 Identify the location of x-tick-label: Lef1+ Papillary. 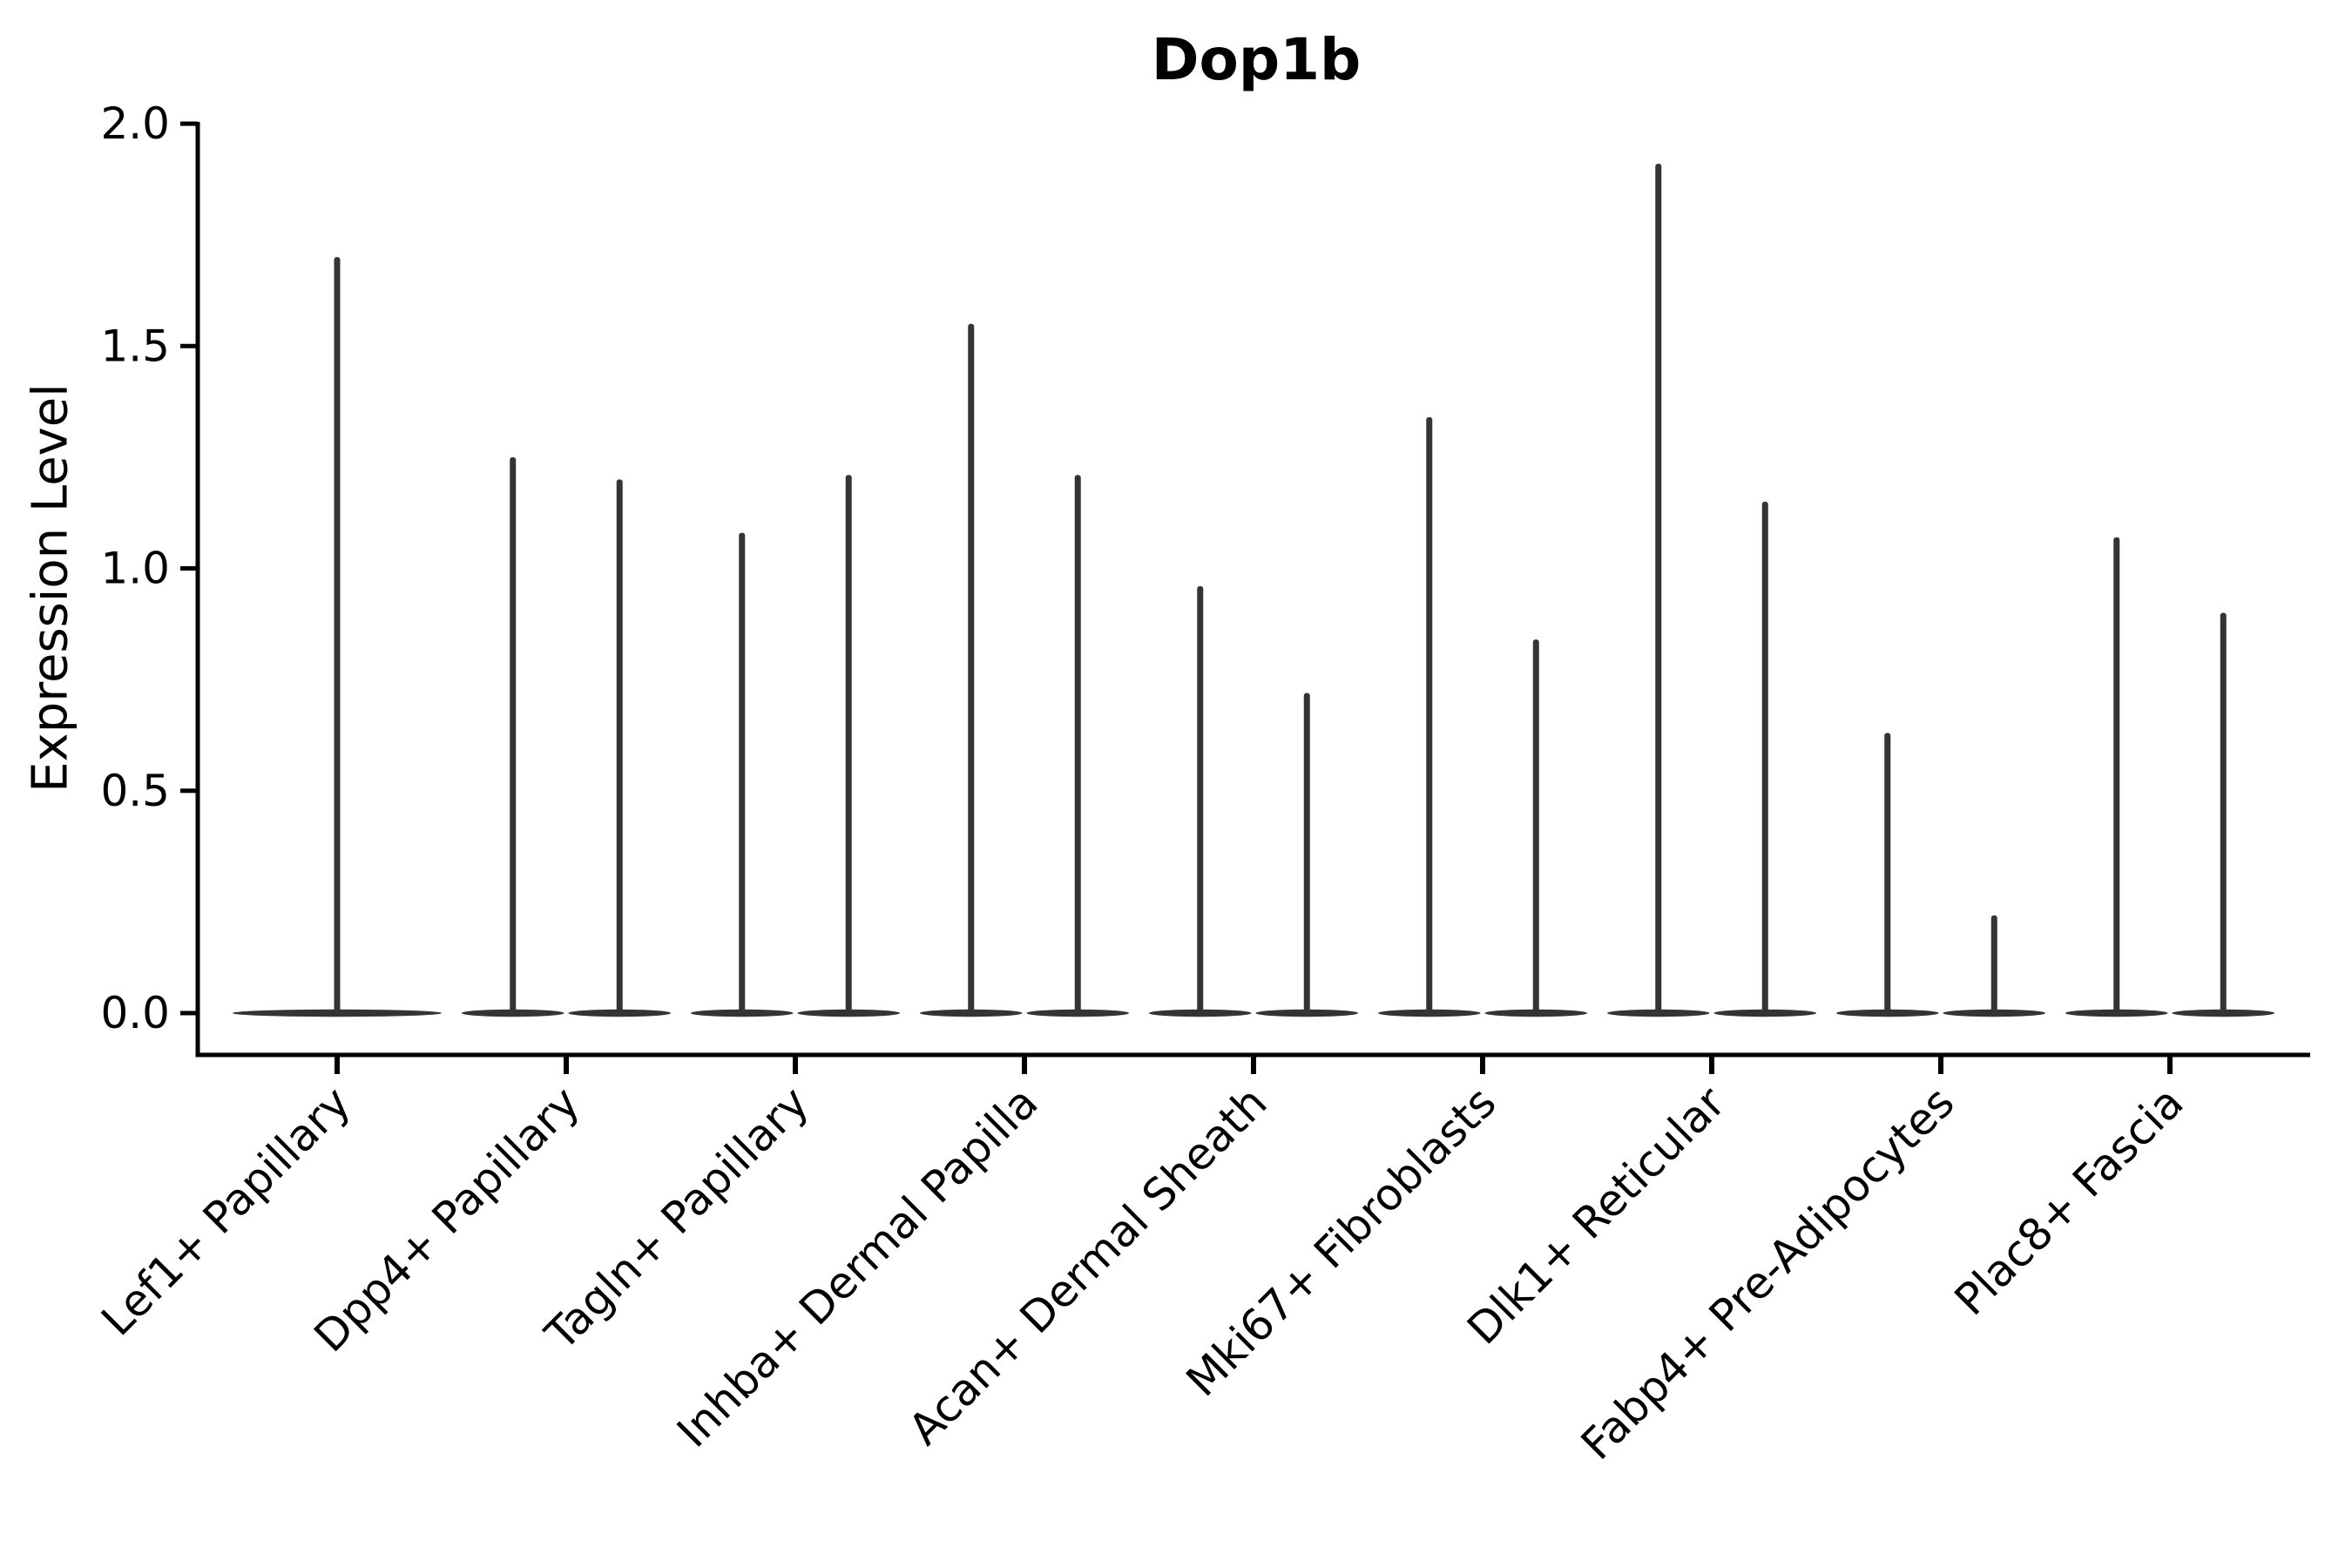
(225, 1211).